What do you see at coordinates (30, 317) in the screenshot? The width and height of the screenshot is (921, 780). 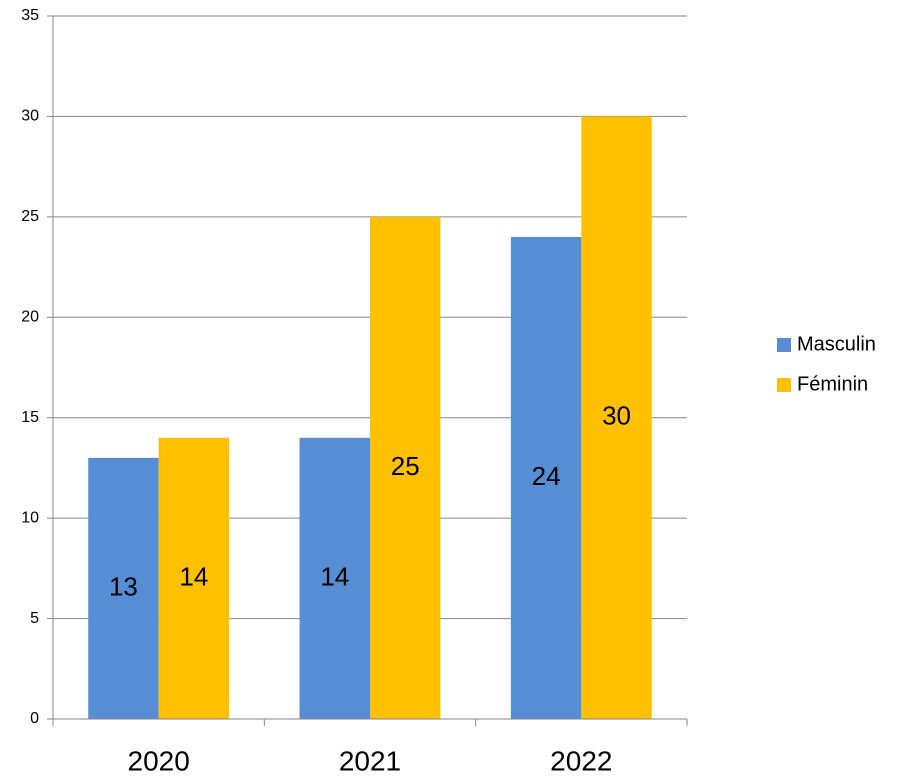 I see `y-tick-label: 20` at bounding box center [30, 317].